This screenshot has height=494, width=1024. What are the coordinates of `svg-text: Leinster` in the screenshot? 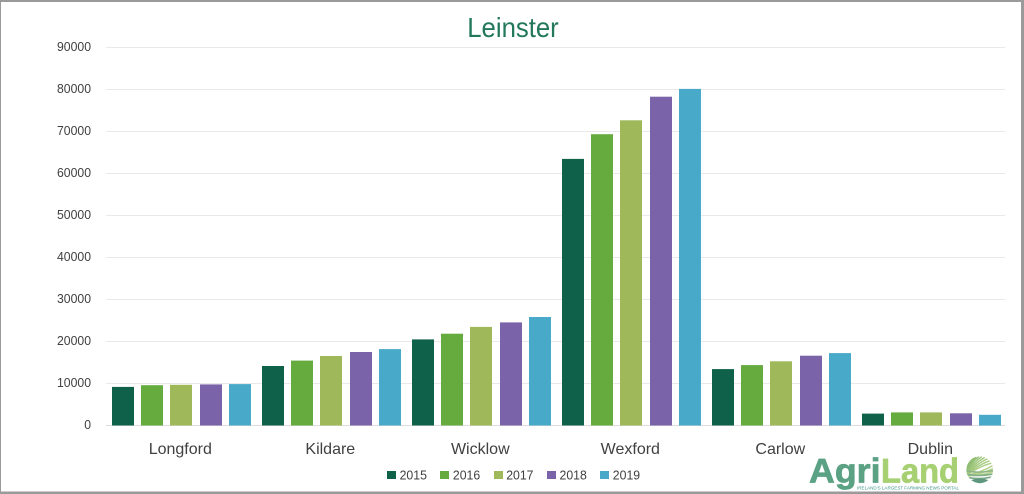 It's located at (513, 27).